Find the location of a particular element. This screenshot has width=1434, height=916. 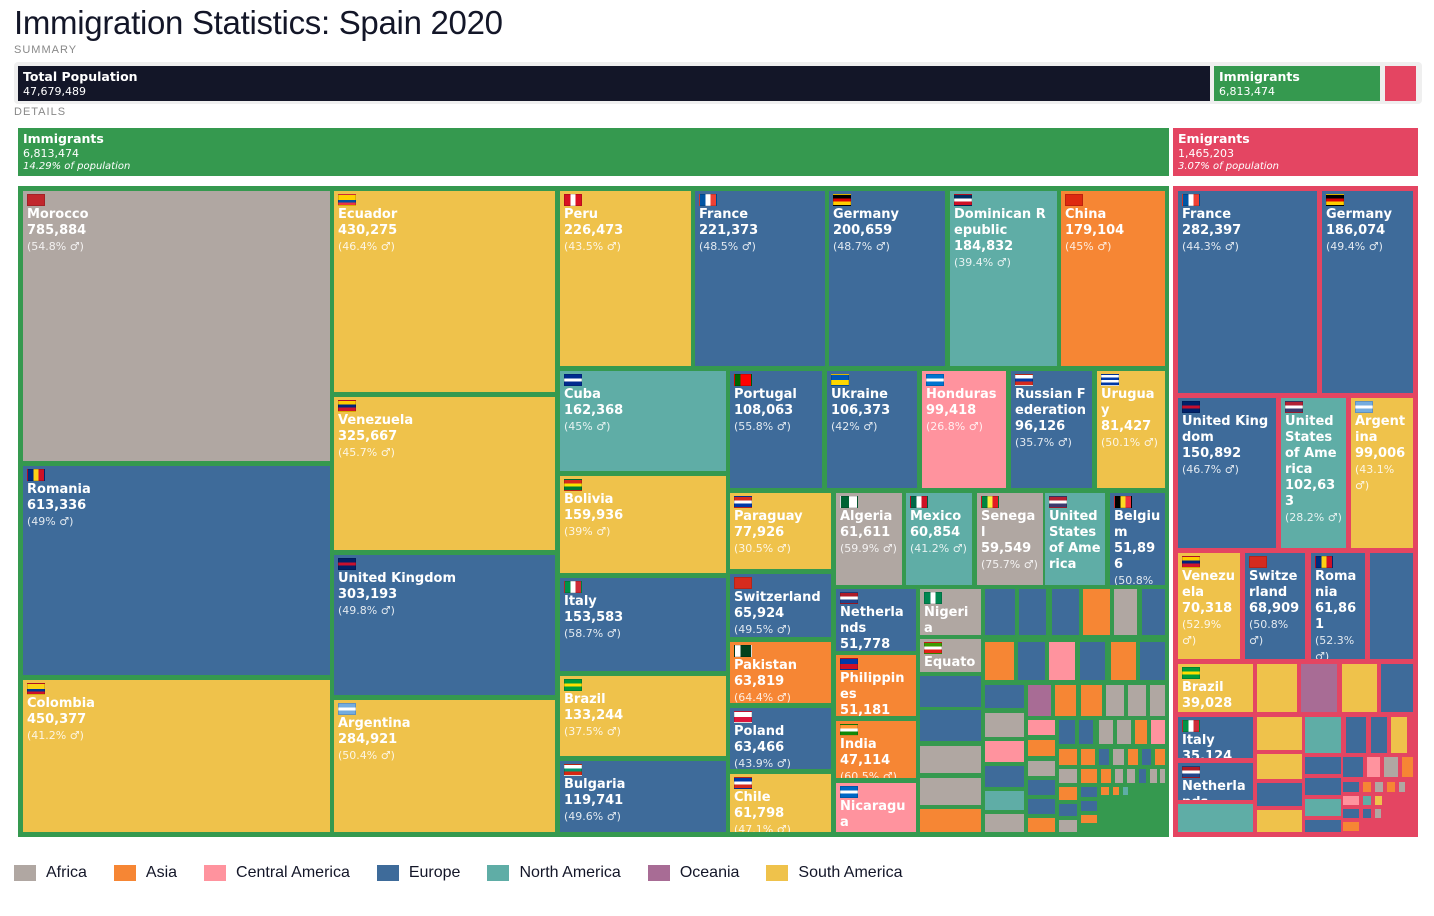

immigrants-tile-colombia: Colombia 450,377 (41.2% ♂) is located at coordinates (176, 756).